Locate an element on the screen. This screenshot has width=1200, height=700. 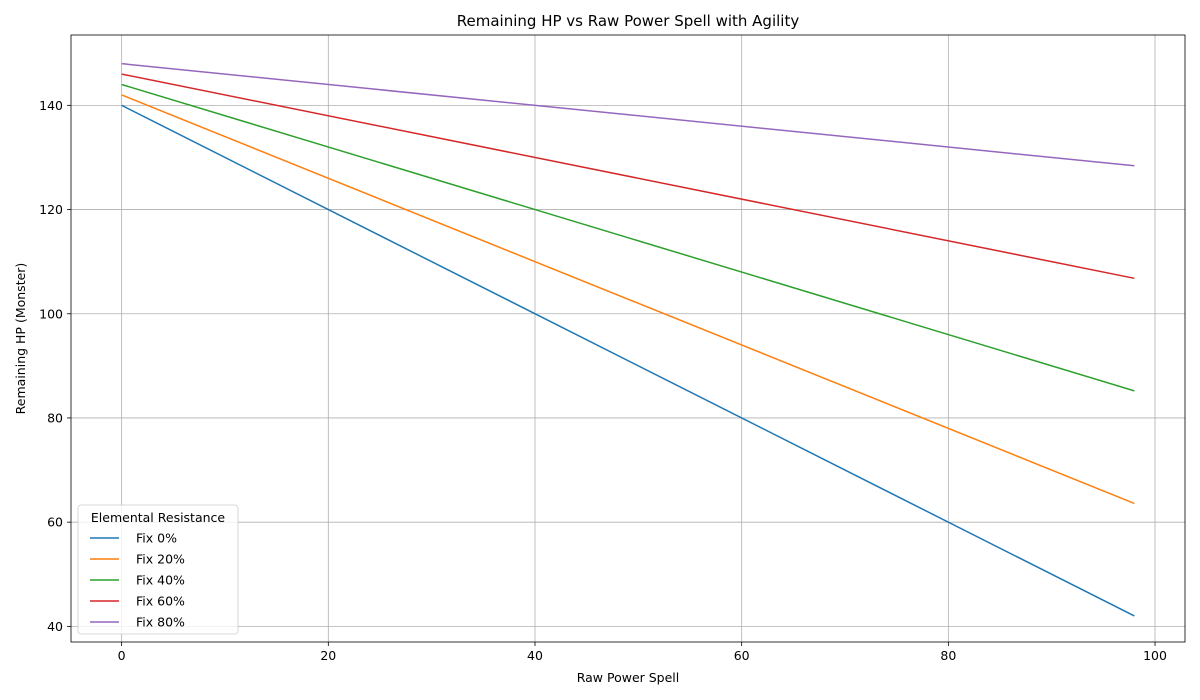
legend-title: Elemental Resistance is located at coordinates (158, 517).